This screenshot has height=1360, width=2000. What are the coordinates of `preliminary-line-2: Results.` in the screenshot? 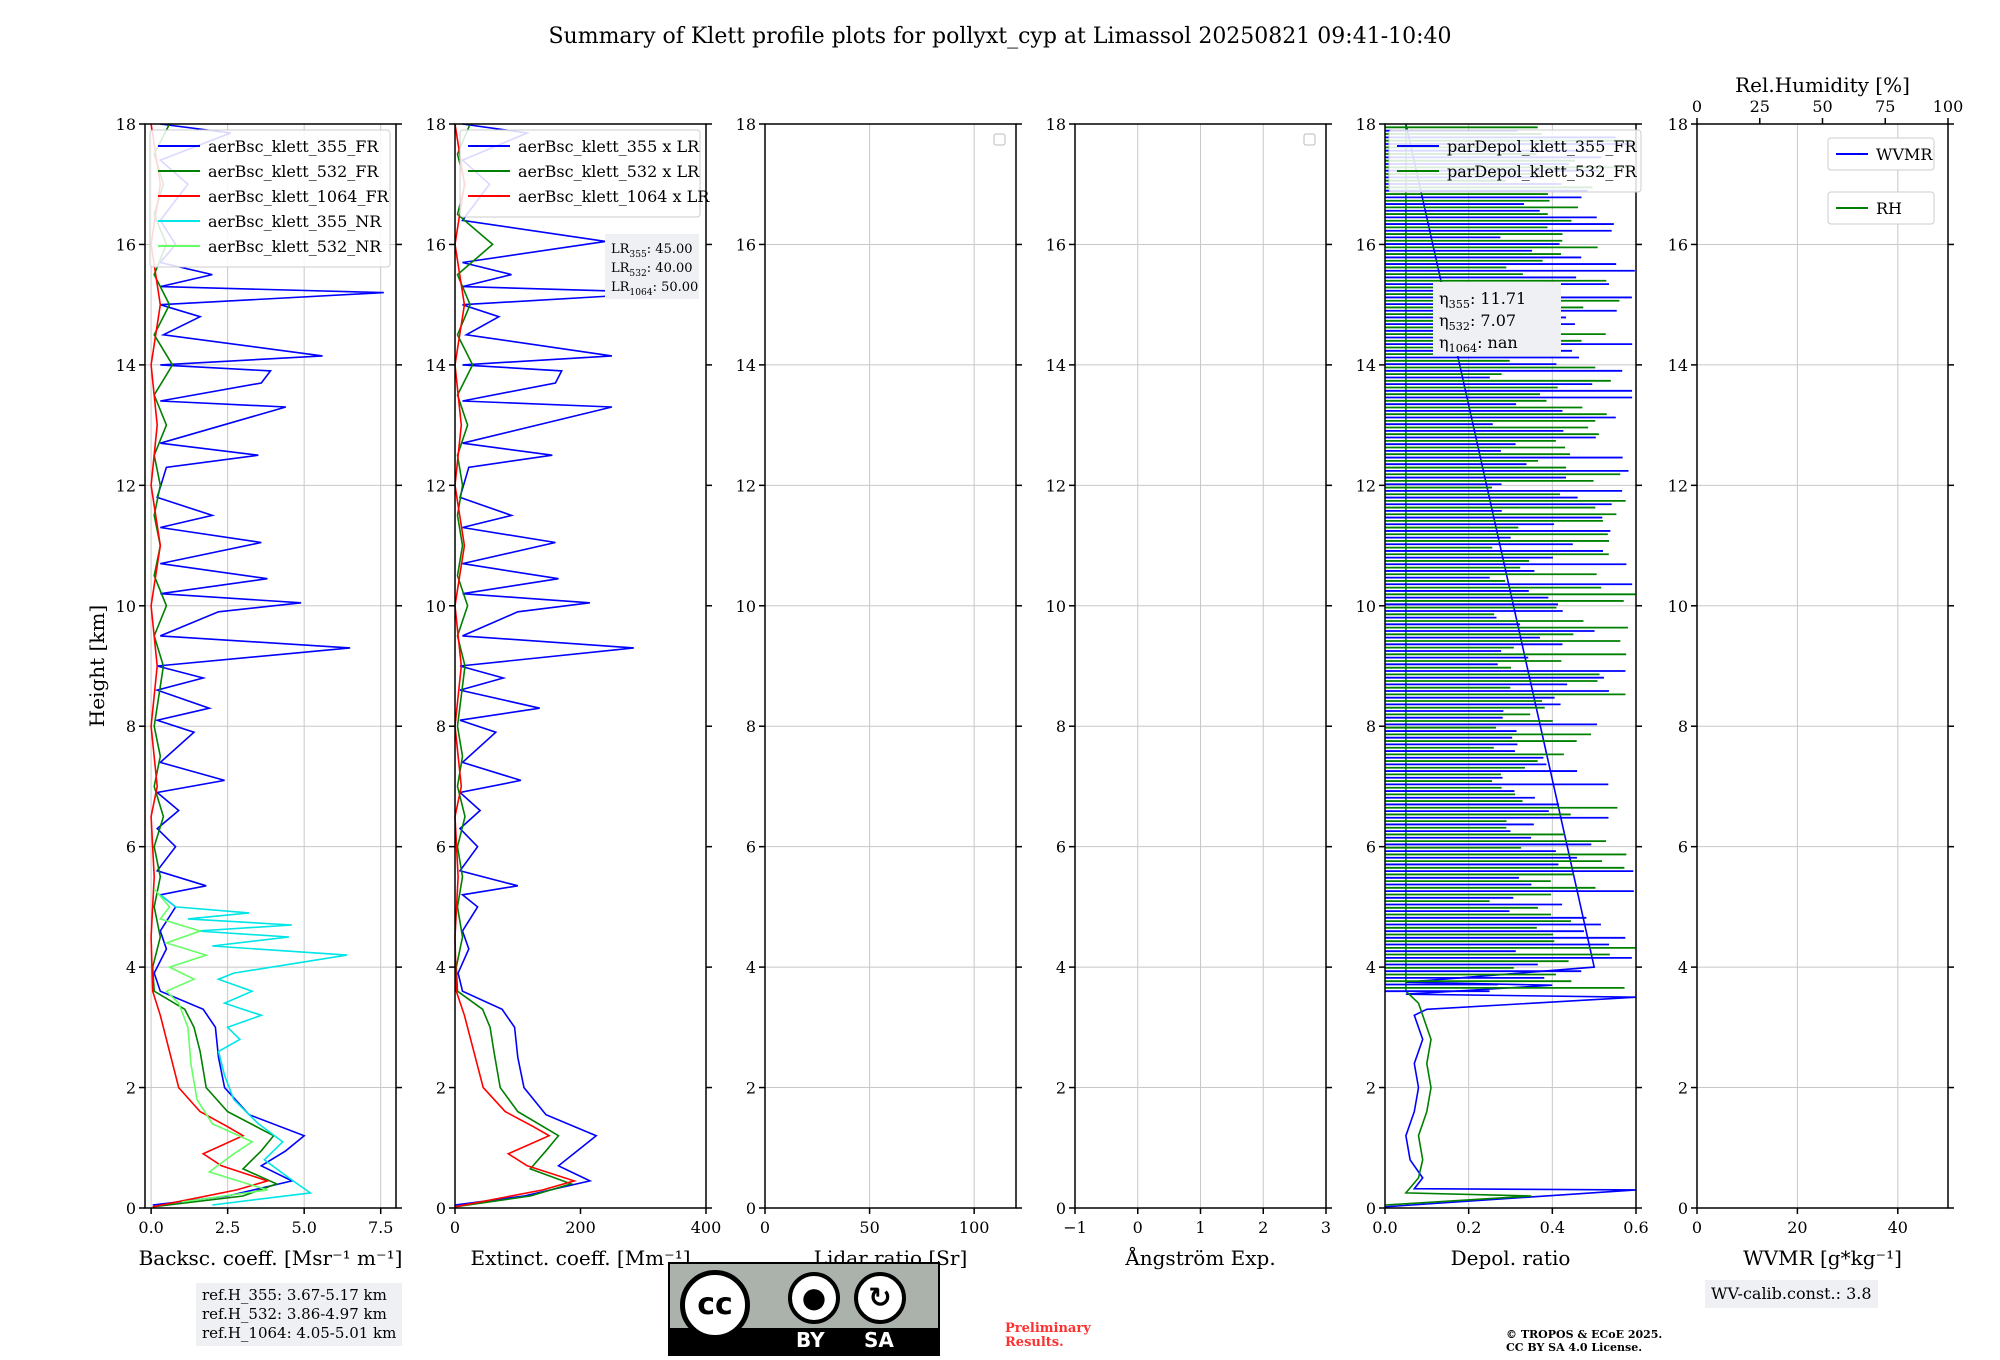 It's located at (1034, 1342).